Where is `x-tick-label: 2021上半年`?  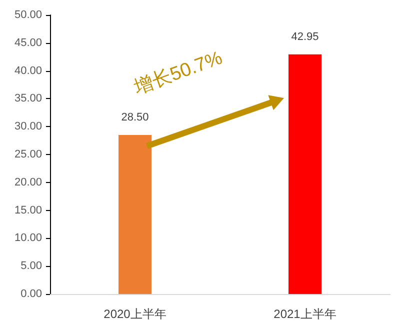
x-tick-label: 2021上半年 is located at coordinates (305, 314).